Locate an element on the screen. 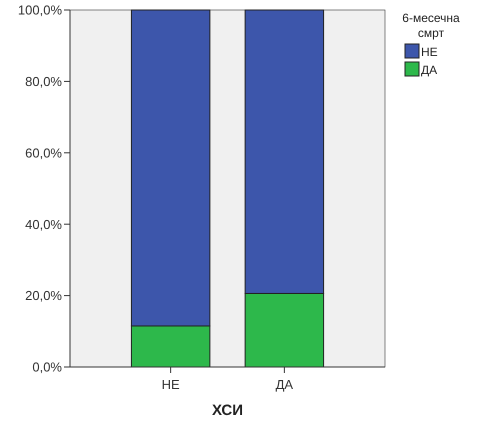  y-tick-label: 80,0% is located at coordinates (43, 81).